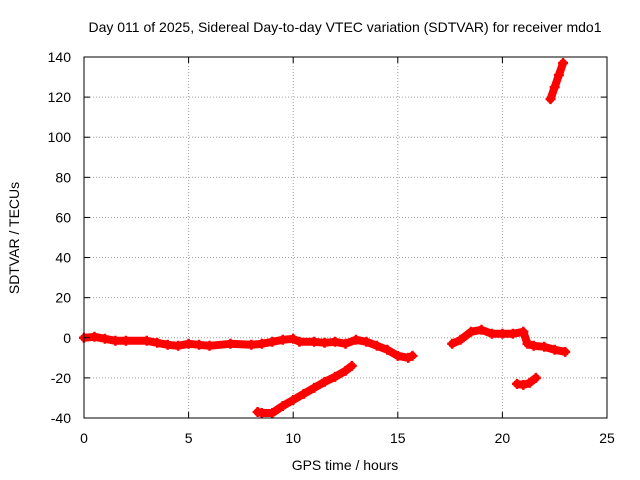 The image size is (640, 480). I want to click on y-tick-label: -40, so click(61, 418).